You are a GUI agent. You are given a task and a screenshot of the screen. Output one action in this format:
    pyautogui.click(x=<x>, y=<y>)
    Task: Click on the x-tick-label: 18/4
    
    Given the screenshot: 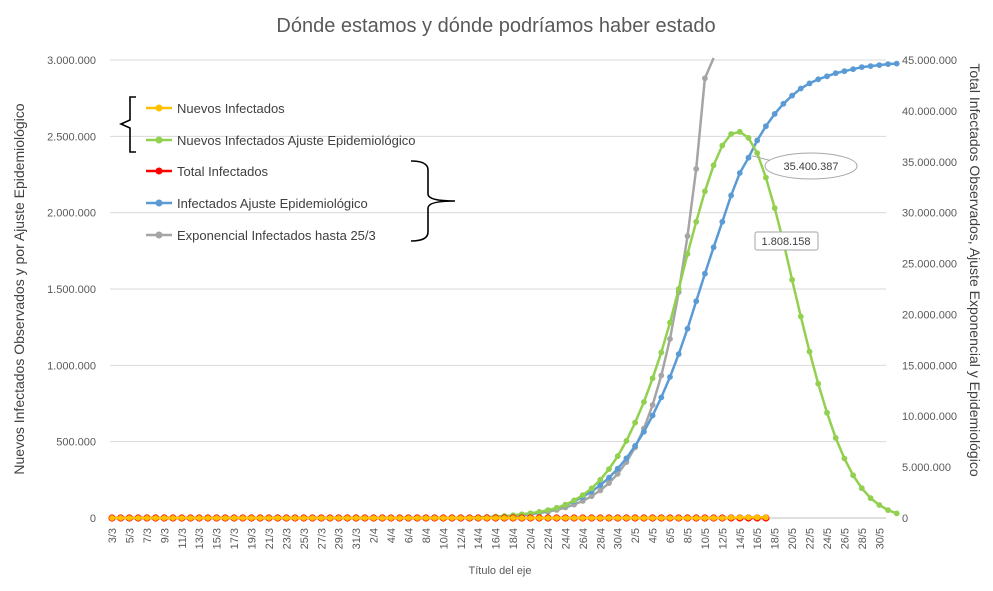 What is the action you would take?
    pyautogui.click(x=514, y=538)
    